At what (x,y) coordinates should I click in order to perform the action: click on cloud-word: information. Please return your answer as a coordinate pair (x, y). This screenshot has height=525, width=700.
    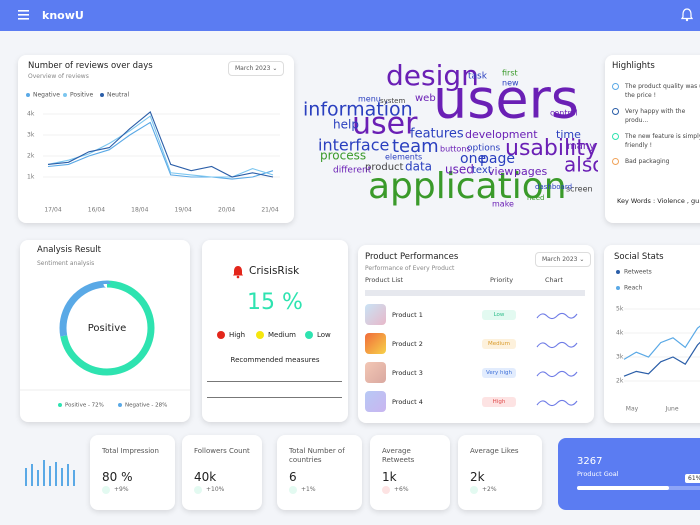
    Looking at the image, I should click on (358, 110).